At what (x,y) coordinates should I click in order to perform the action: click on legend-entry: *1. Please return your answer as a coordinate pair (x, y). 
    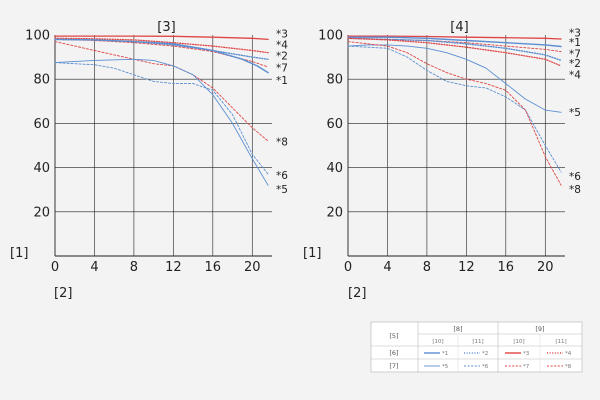
    Looking at the image, I should click on (445, 354).